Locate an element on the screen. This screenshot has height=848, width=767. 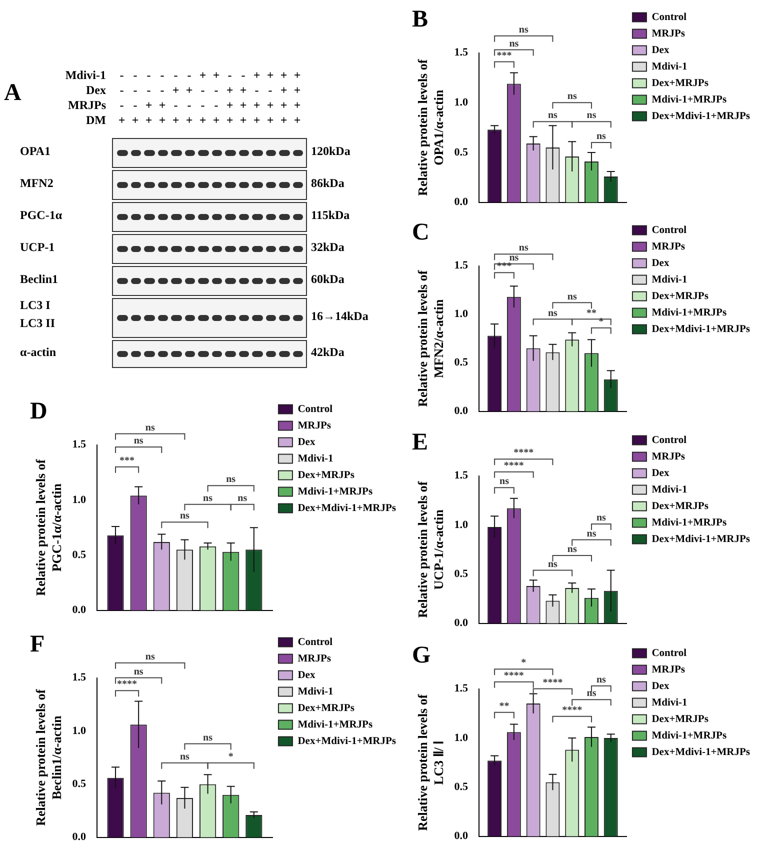
text: 115kDa is located at coordinates (330, 215).